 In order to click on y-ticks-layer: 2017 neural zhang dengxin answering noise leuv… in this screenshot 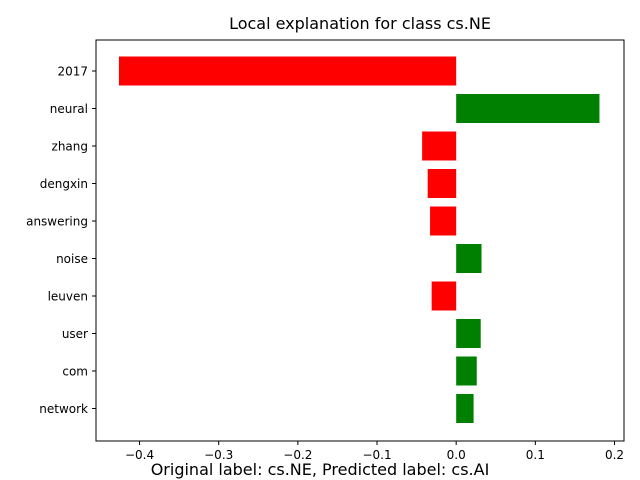, I will do `click(61, 240)`.